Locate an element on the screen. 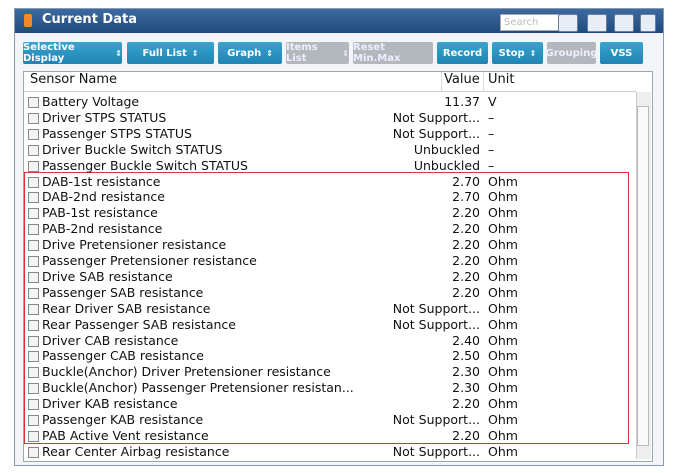 This screenshot has width=677, height=473. table-row: Drive SAB resistance 2.20 Ohm is located at coordinates (330, 277).